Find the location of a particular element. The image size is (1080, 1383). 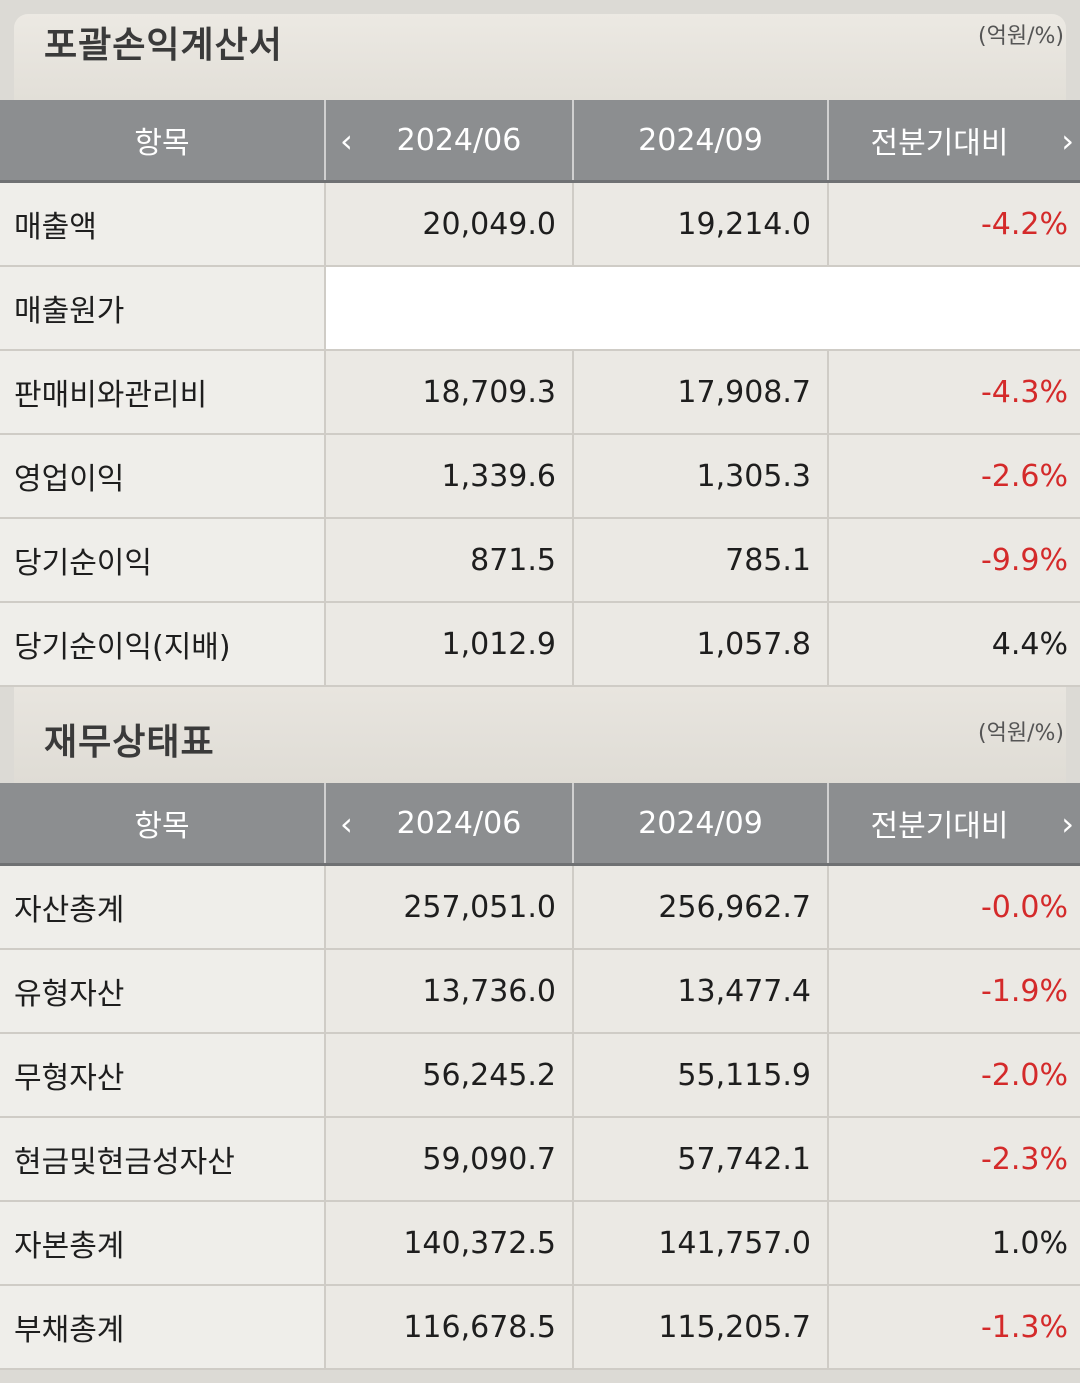

curr-value: 1,305.3 is located at coordinates (701, 476).